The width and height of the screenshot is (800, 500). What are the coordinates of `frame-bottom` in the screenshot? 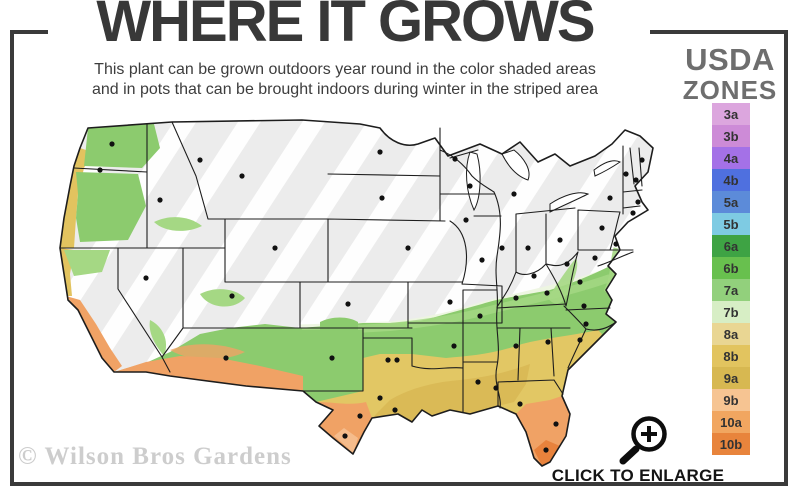 It's located at (399, 484).